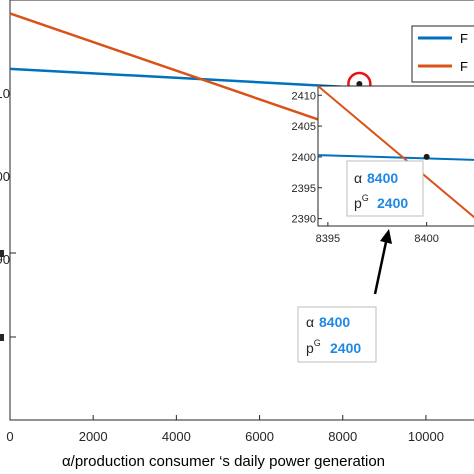  What do you see at coordinates (93, 436) in the screenshot?
I see `x-tick-label: 2000` at bounding box center [93, 436].